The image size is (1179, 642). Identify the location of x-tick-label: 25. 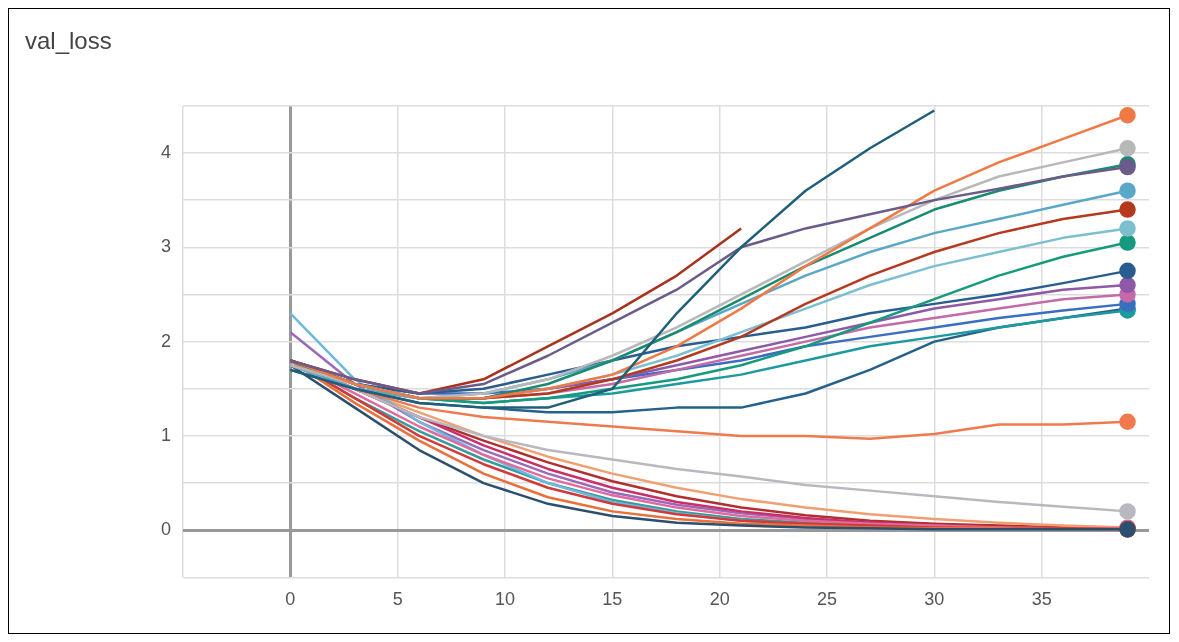
(827, 599).